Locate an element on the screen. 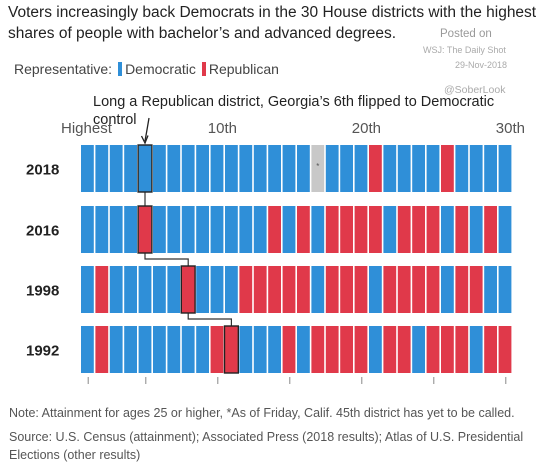 The image size is (540, 466). chart-legend: Representative: Democratic Republican is located at coordinates (146, 69).